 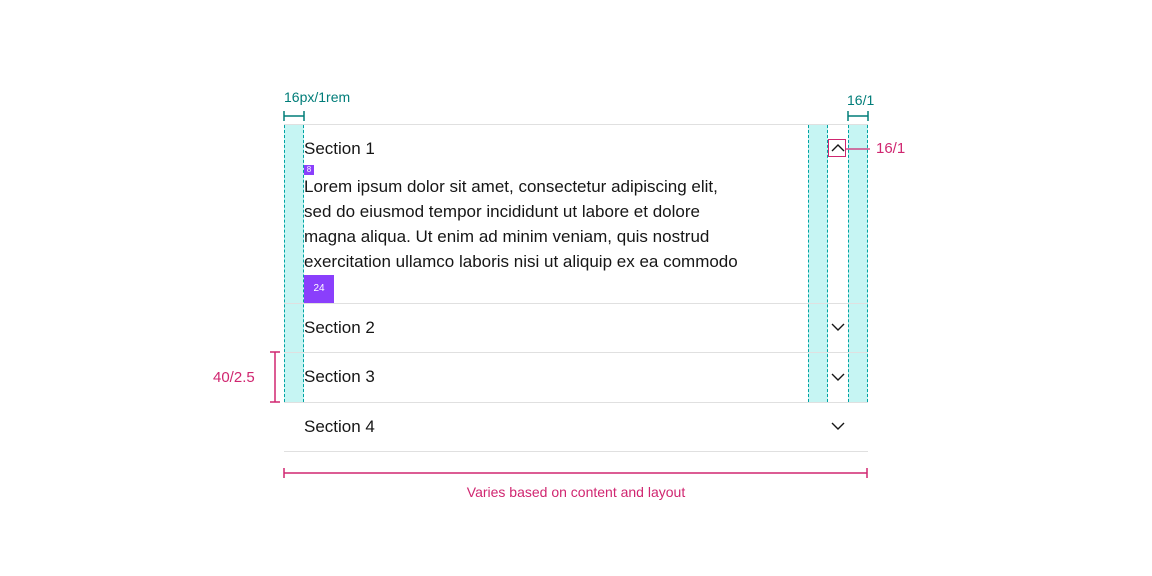 What do you see at coordinates (339, 327) in the screenshot?
I see `accordion-section-2-title: Section 2` at bounding box center [339, 327].